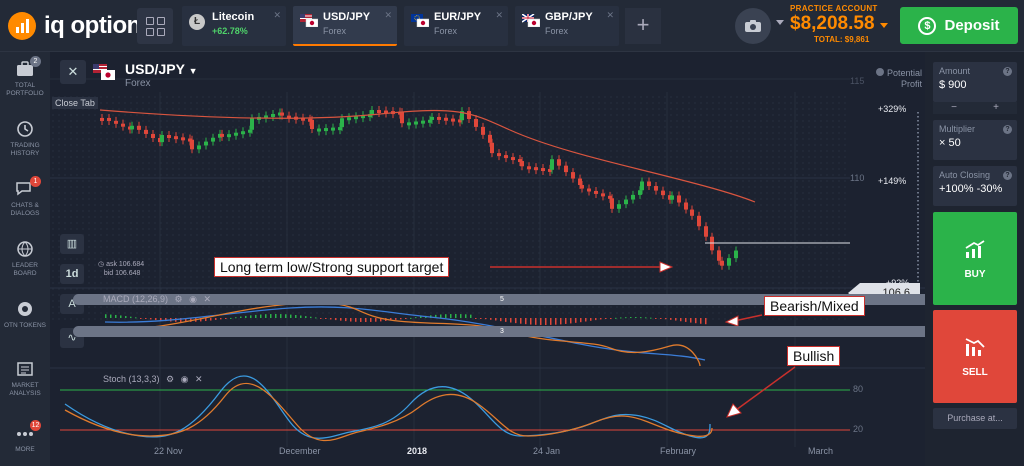 The width and height of the screenshot is (1024, 466). I want to click on price-level: 115, so click(857, 81).